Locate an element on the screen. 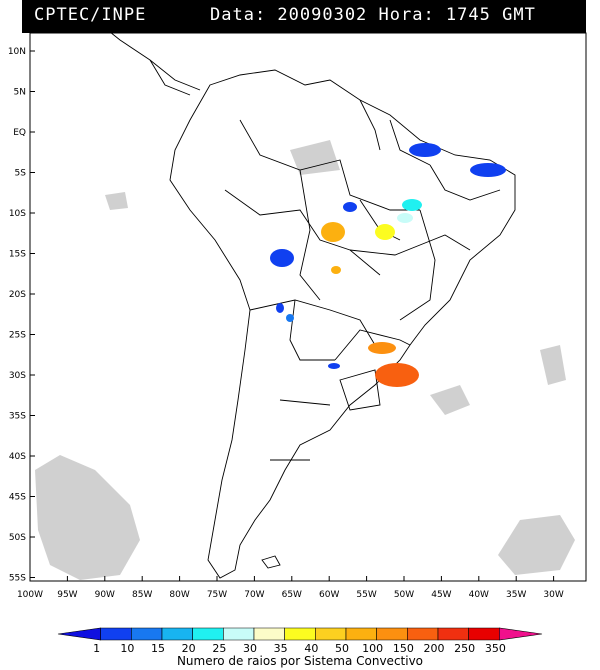 The width and height of the screenshot is (600, 670). lon-label: 75W is located at coordinates (217, 595).